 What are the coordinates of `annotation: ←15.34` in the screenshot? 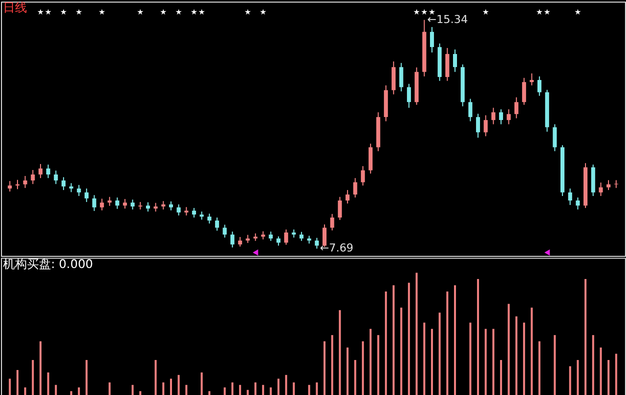 It's located at (447, 19).